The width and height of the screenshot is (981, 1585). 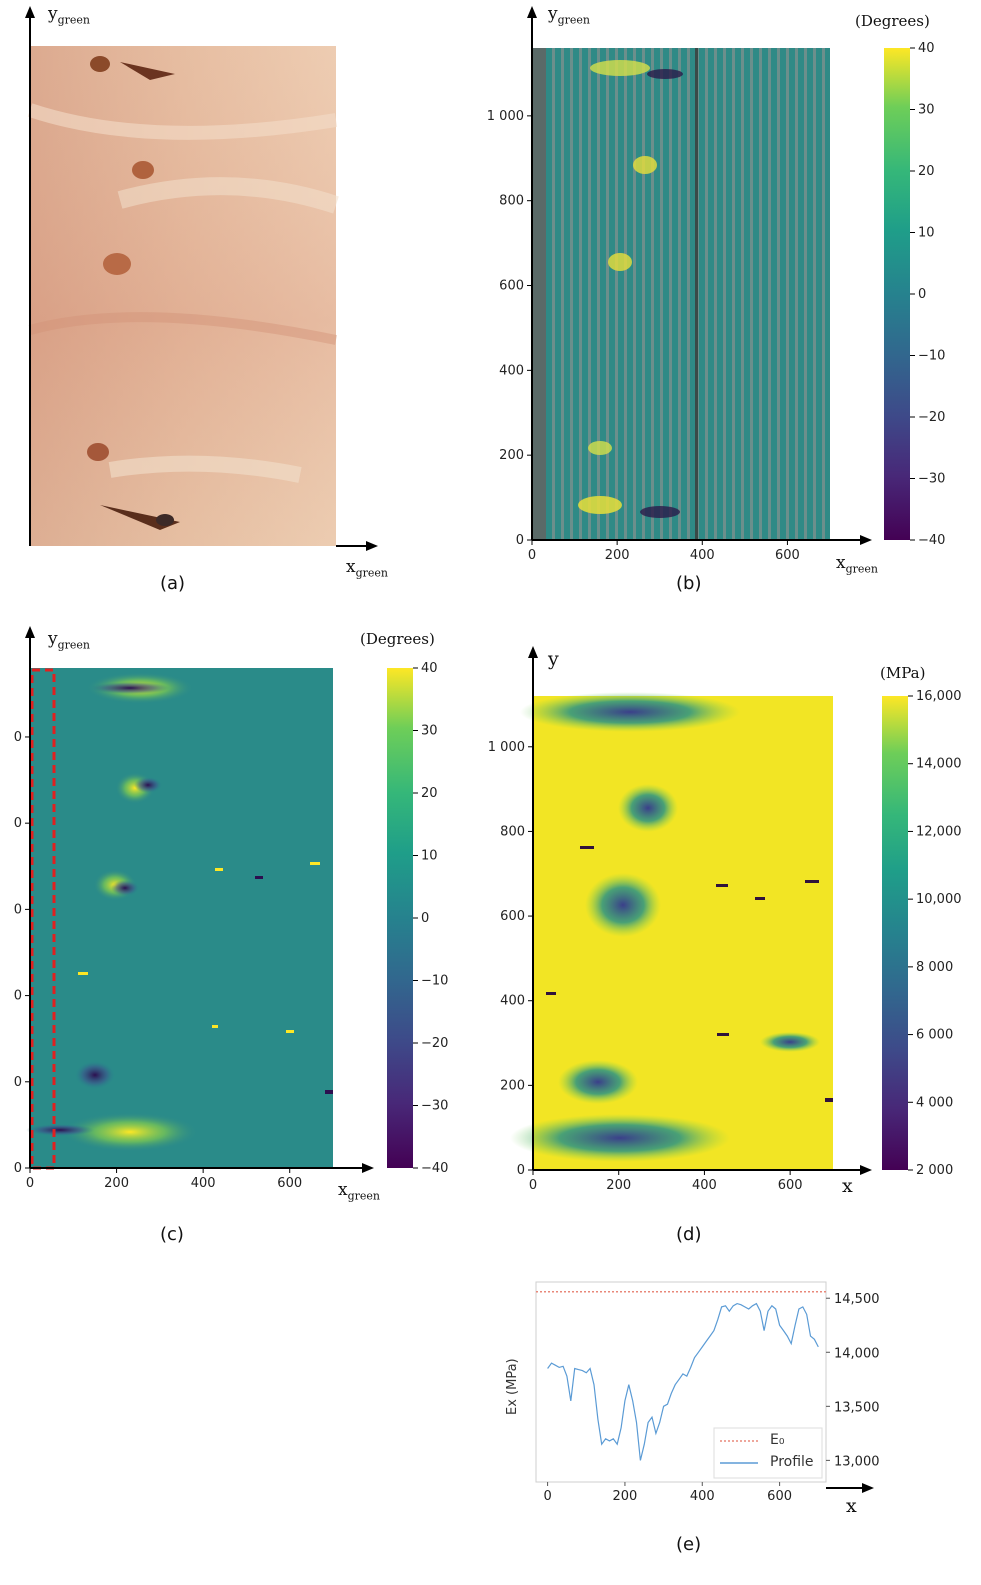 I want to click on legend-e0-label: E₀, so click(x=777, y=1440).